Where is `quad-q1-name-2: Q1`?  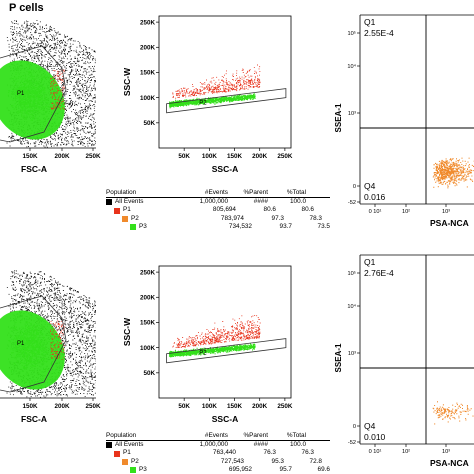 quad-q1-name-2: Q1 is located at coordinates (370, 262).